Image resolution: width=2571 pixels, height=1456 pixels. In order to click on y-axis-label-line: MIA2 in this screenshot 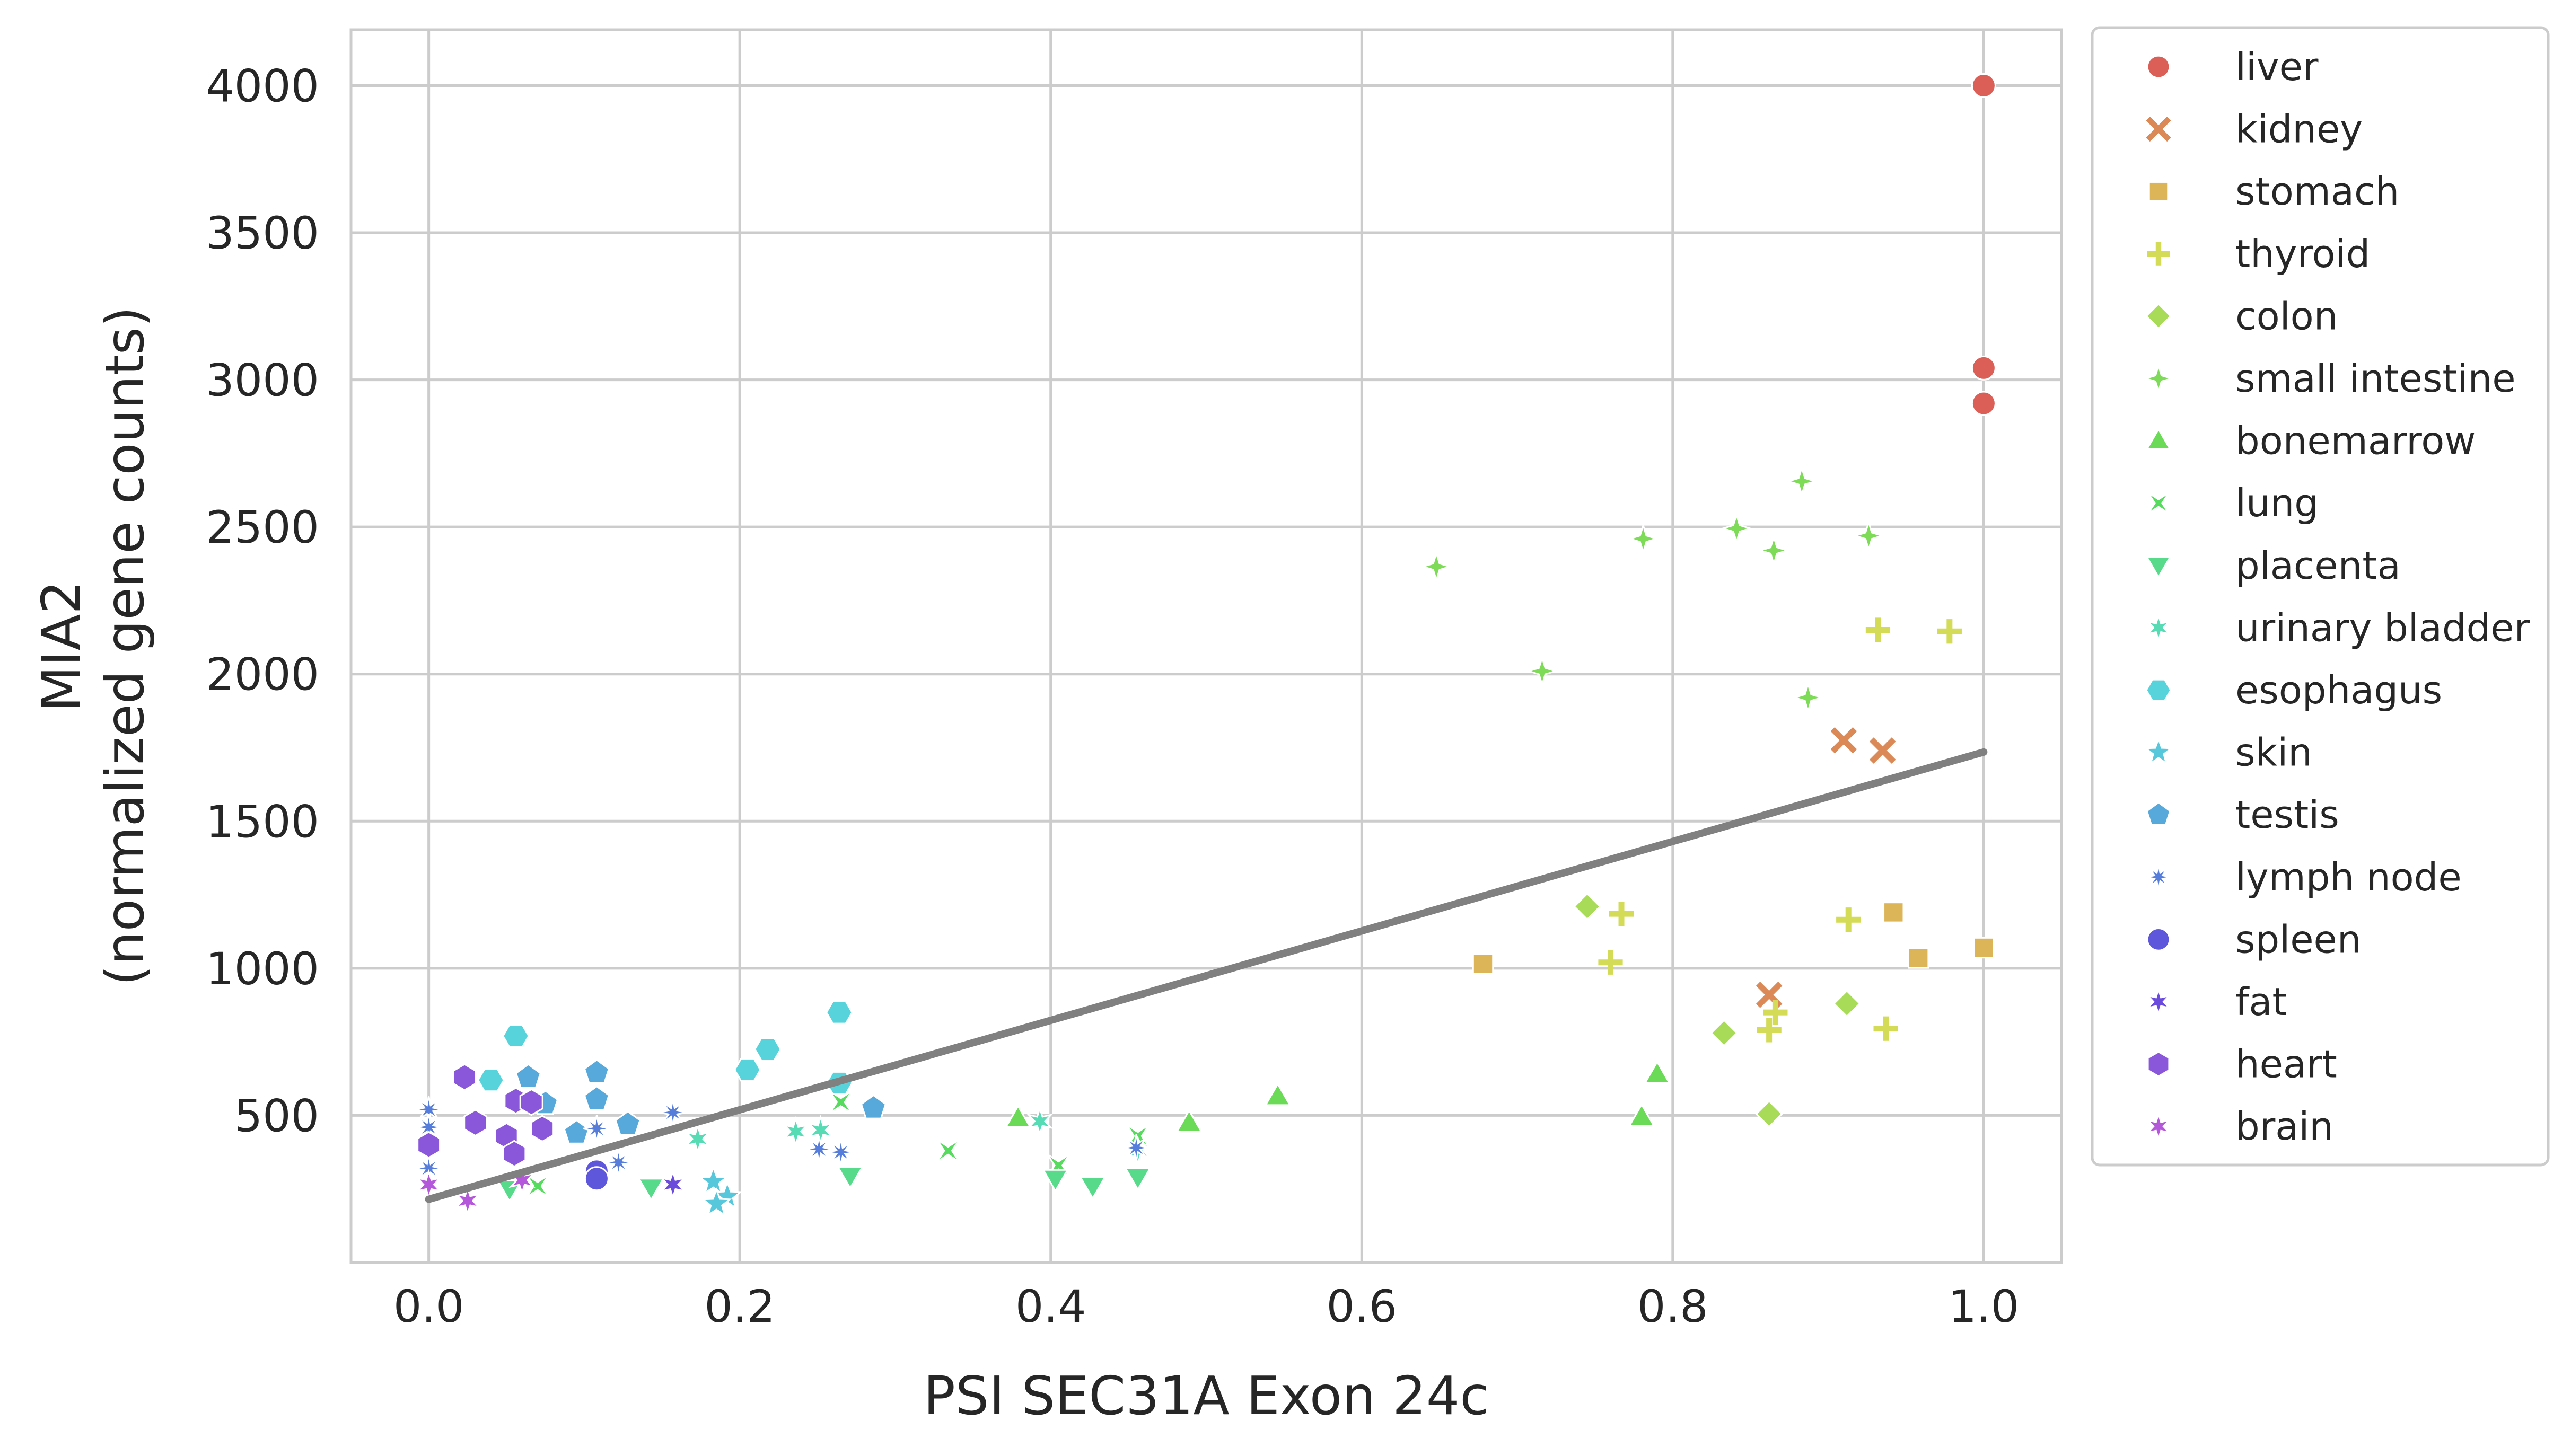, I will do `click(61, 646)`.